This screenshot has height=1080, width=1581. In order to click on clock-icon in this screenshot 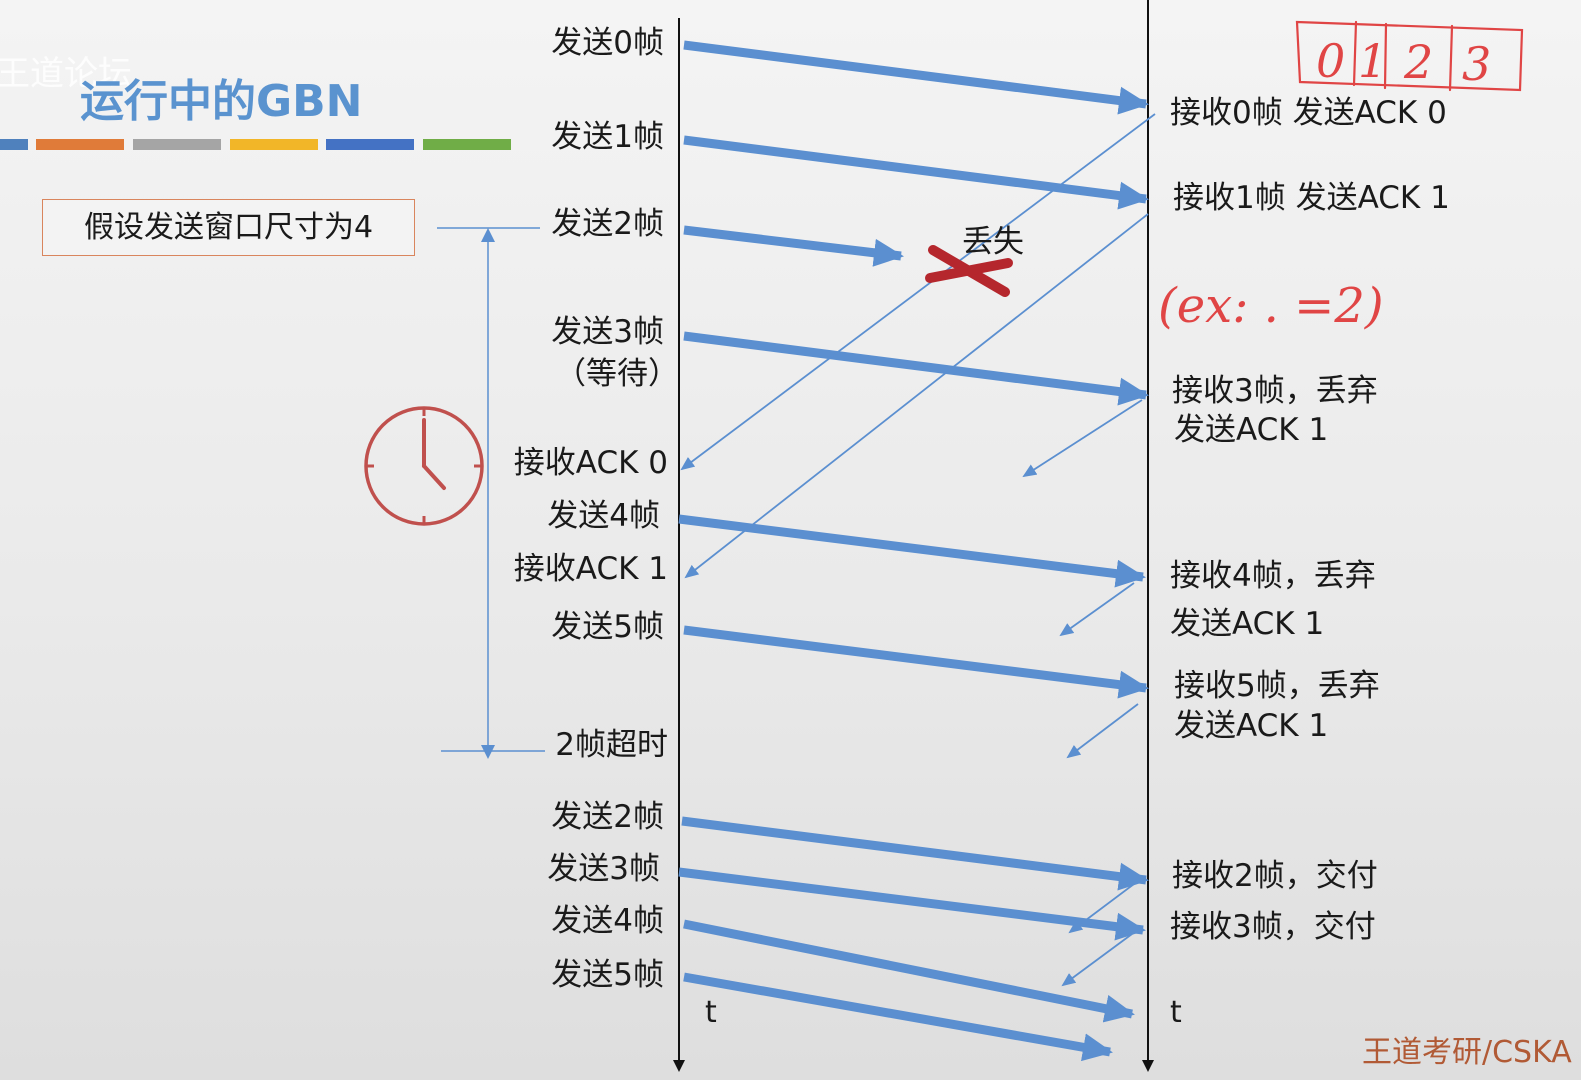, I will do `click(424, 466)`.